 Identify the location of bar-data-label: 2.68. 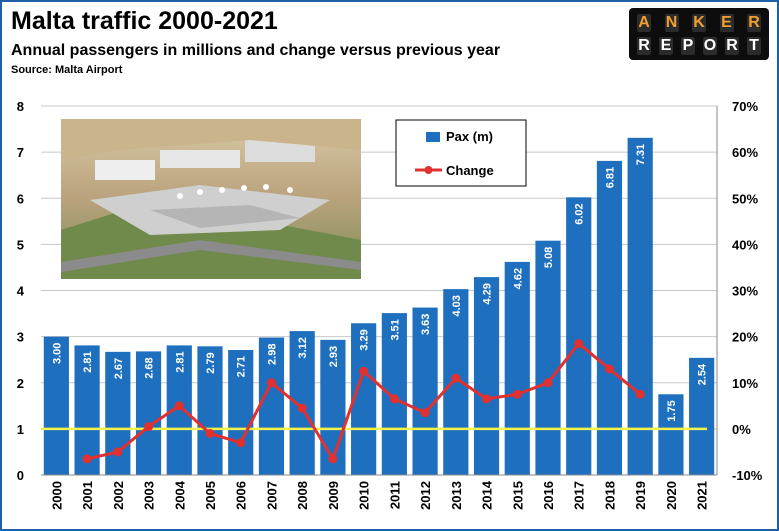
(150, 367).